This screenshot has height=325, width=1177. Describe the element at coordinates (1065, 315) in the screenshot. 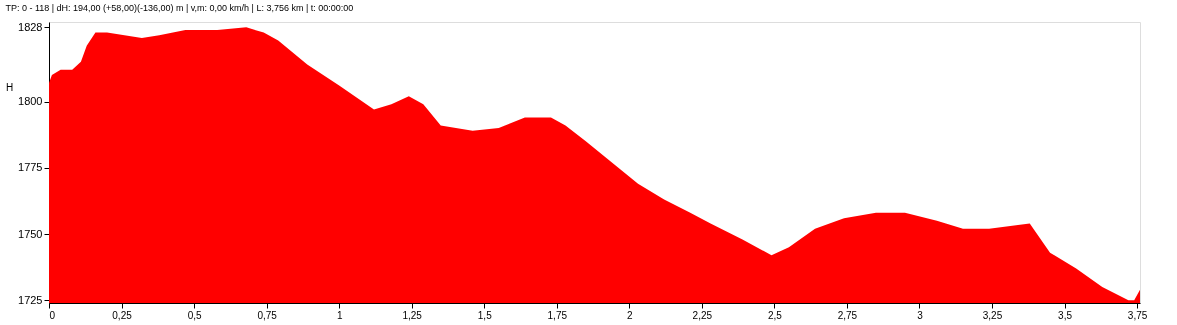

I see `x-tick-label: 3,5` at that location.